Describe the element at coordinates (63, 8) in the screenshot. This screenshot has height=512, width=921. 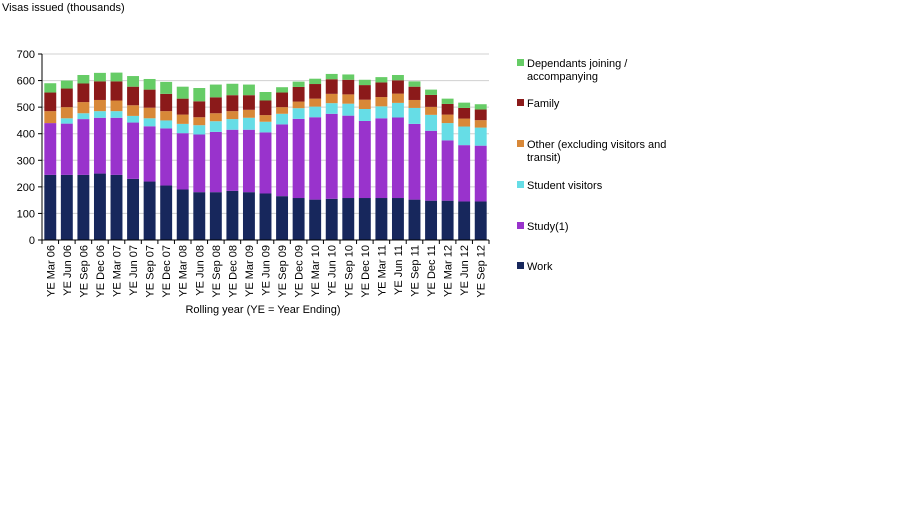
I see `y-axis-title: Visas issued (thousands)` at that location.